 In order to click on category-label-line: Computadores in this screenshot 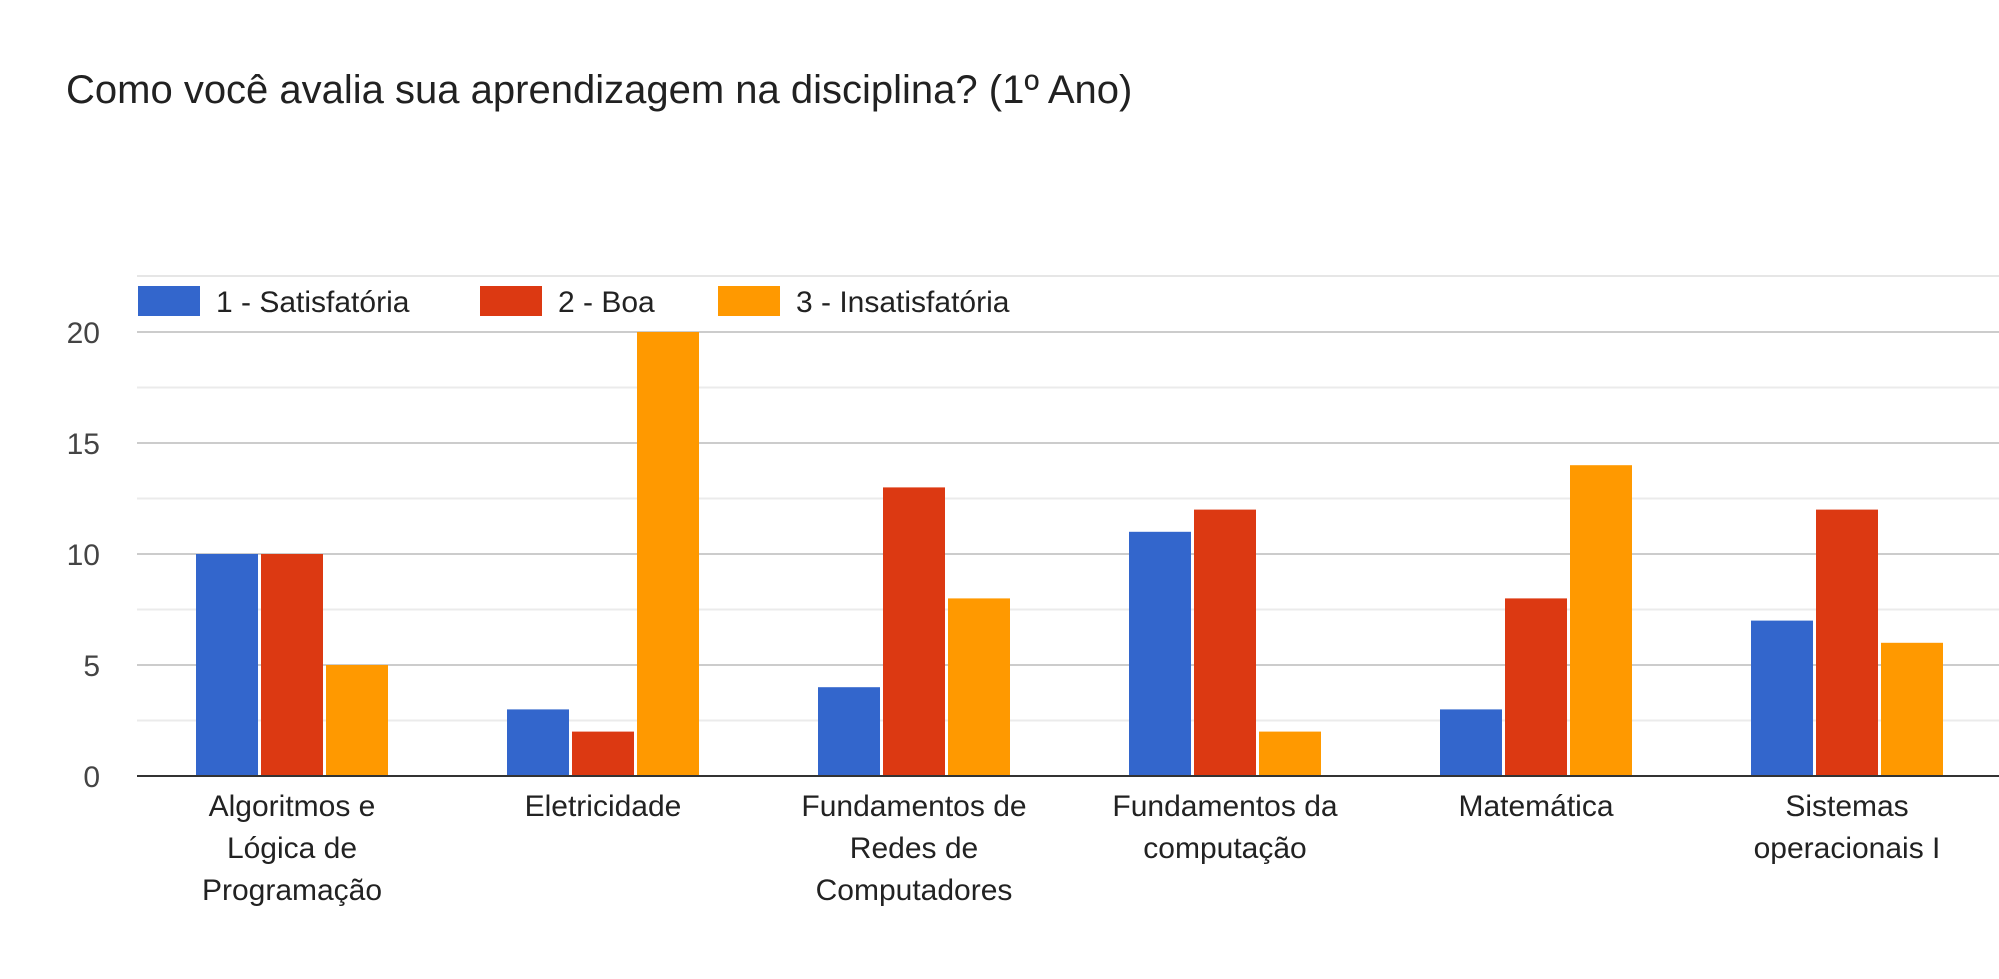, I will do `click(914, 890)`.